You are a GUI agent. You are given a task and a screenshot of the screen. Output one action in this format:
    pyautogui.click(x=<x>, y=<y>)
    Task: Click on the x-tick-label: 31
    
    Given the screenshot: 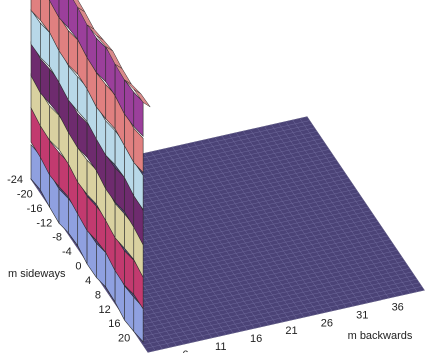 What is the action you would take?
    pyautogui.click(x=362, y=315)
    